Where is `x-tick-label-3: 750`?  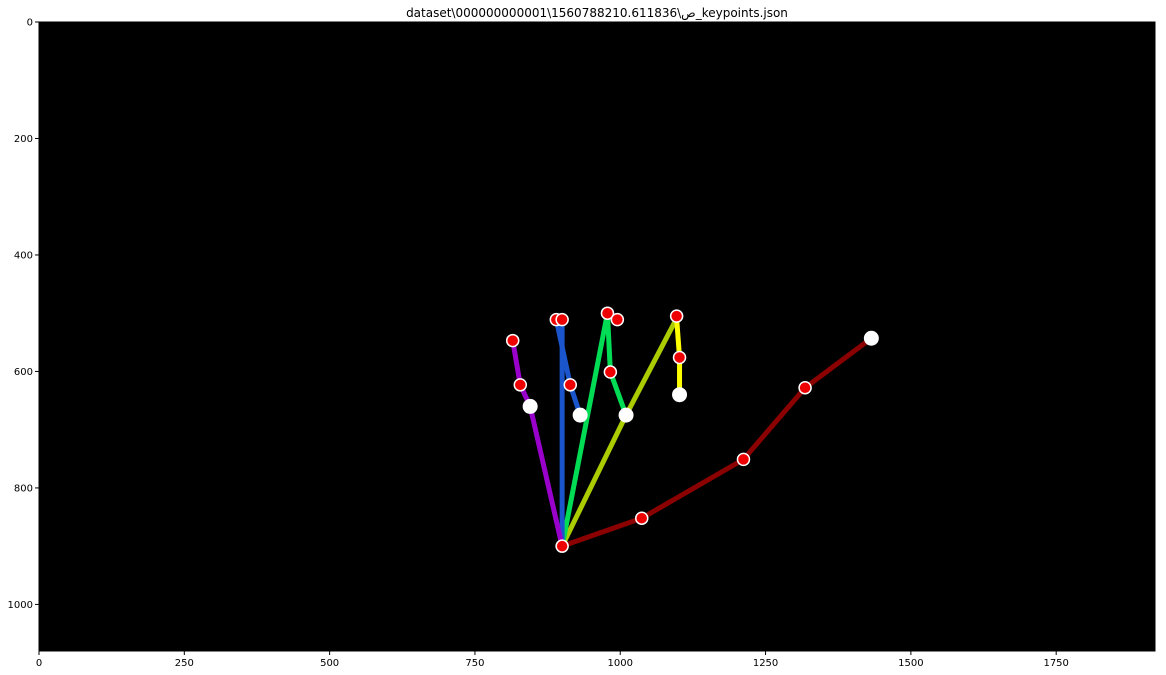
x-tick-label-3: 750 is located at coordinates (474, 663).